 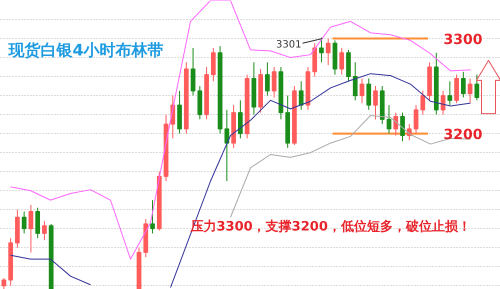 What do you see at coordinates (289, 44) in the screenshot?
I see `annotation: 3301` at bounding box center [289, 44].